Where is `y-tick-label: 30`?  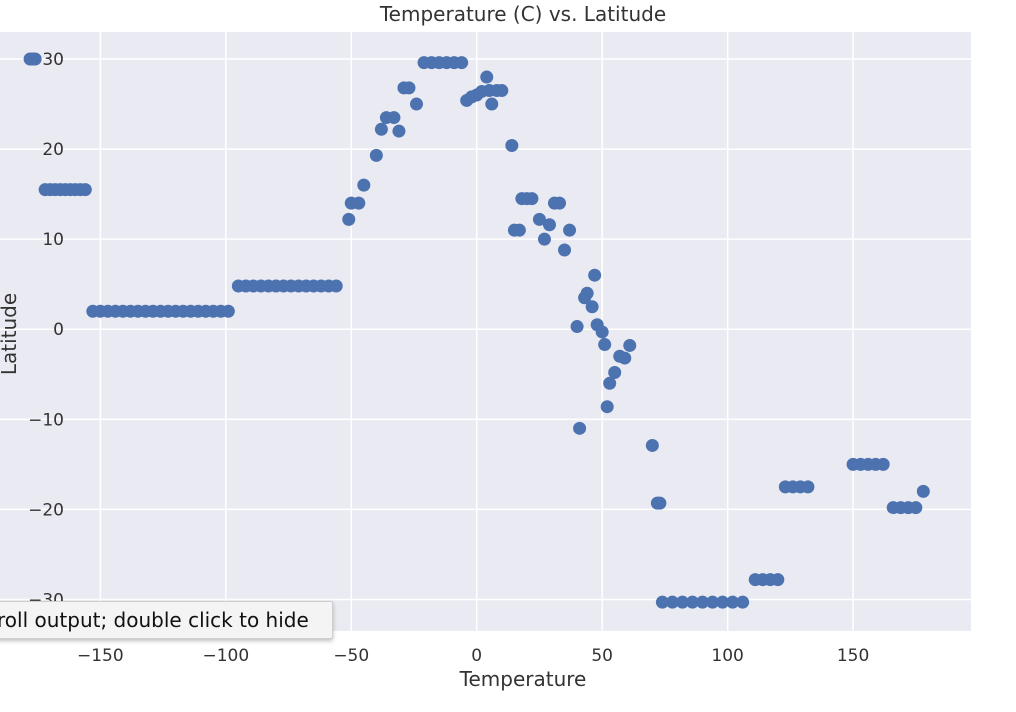
y-tick-label: 30 is located at coordinates (53, 60).